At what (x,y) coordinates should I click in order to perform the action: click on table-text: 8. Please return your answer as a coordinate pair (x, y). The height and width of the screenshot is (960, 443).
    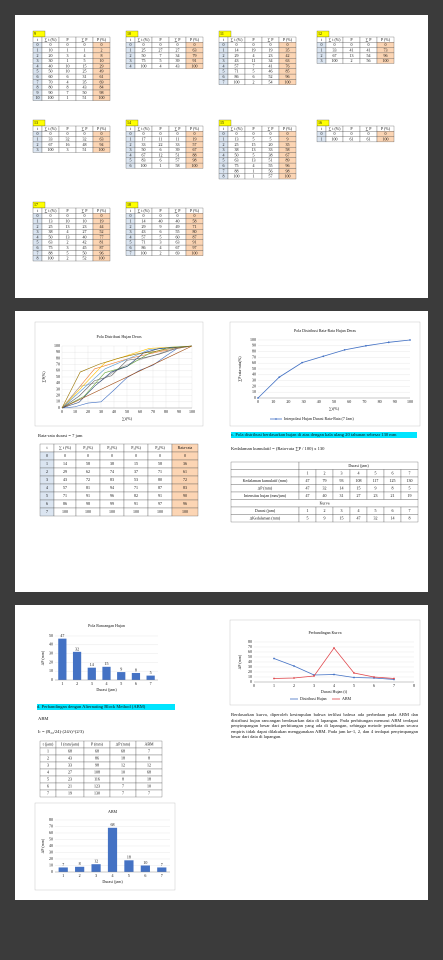
    Looking at the image, I should click on (123, 779).